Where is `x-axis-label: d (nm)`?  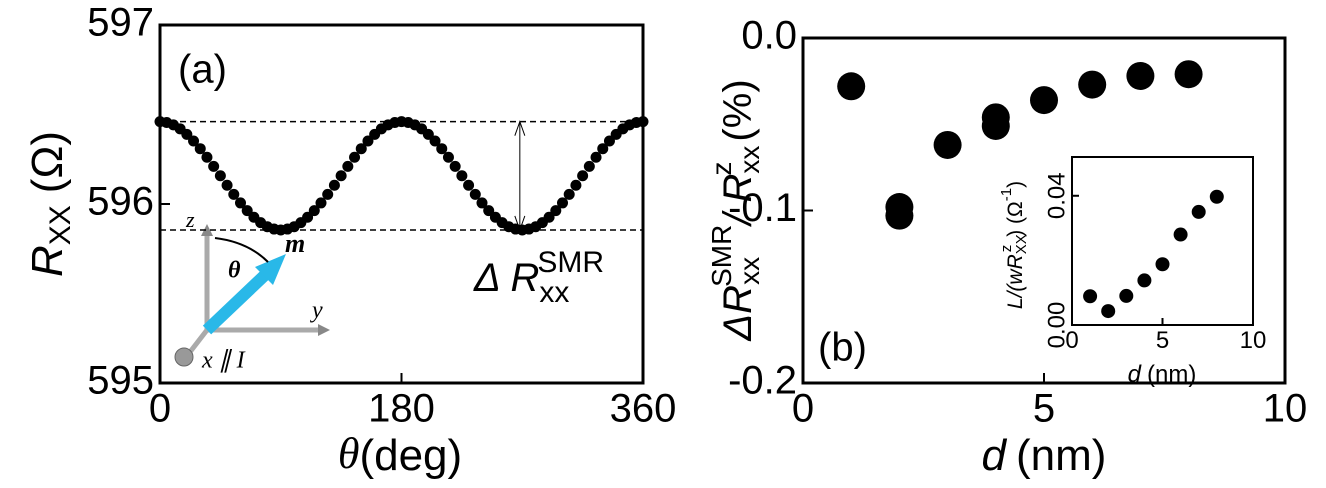
x-axis-label: d (nm) is located at coordinates (1044, 455).